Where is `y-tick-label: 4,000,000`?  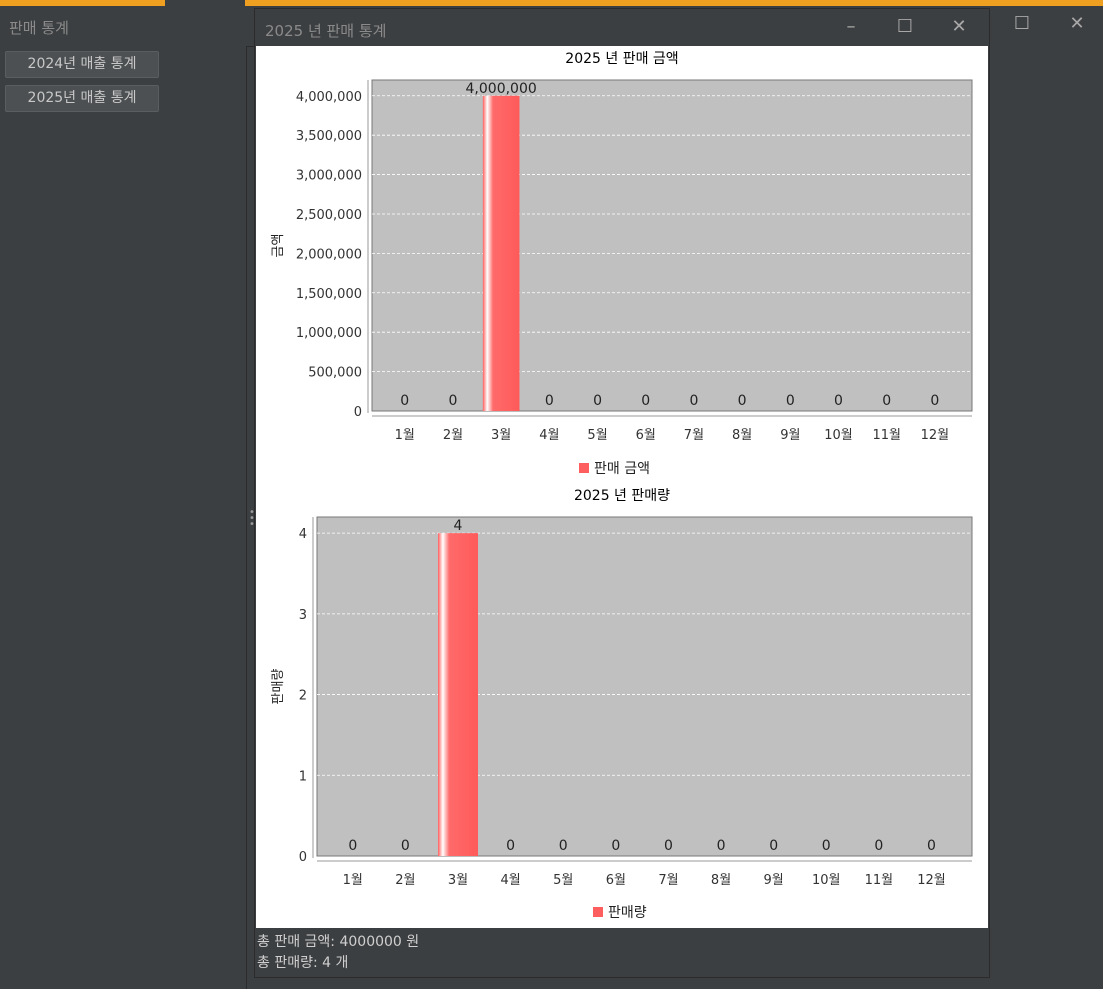 y-tick-label: 4,000,000 is located at coordinates (329, 97).